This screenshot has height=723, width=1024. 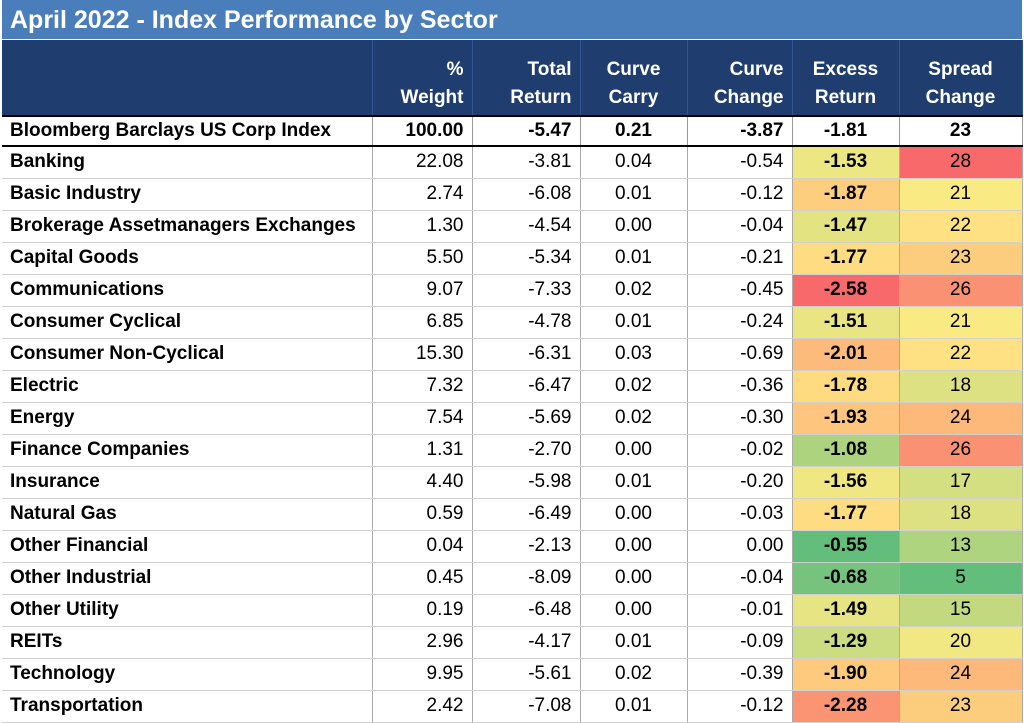 I want to click on sector-name: Energy, so click(x=187, y=418).